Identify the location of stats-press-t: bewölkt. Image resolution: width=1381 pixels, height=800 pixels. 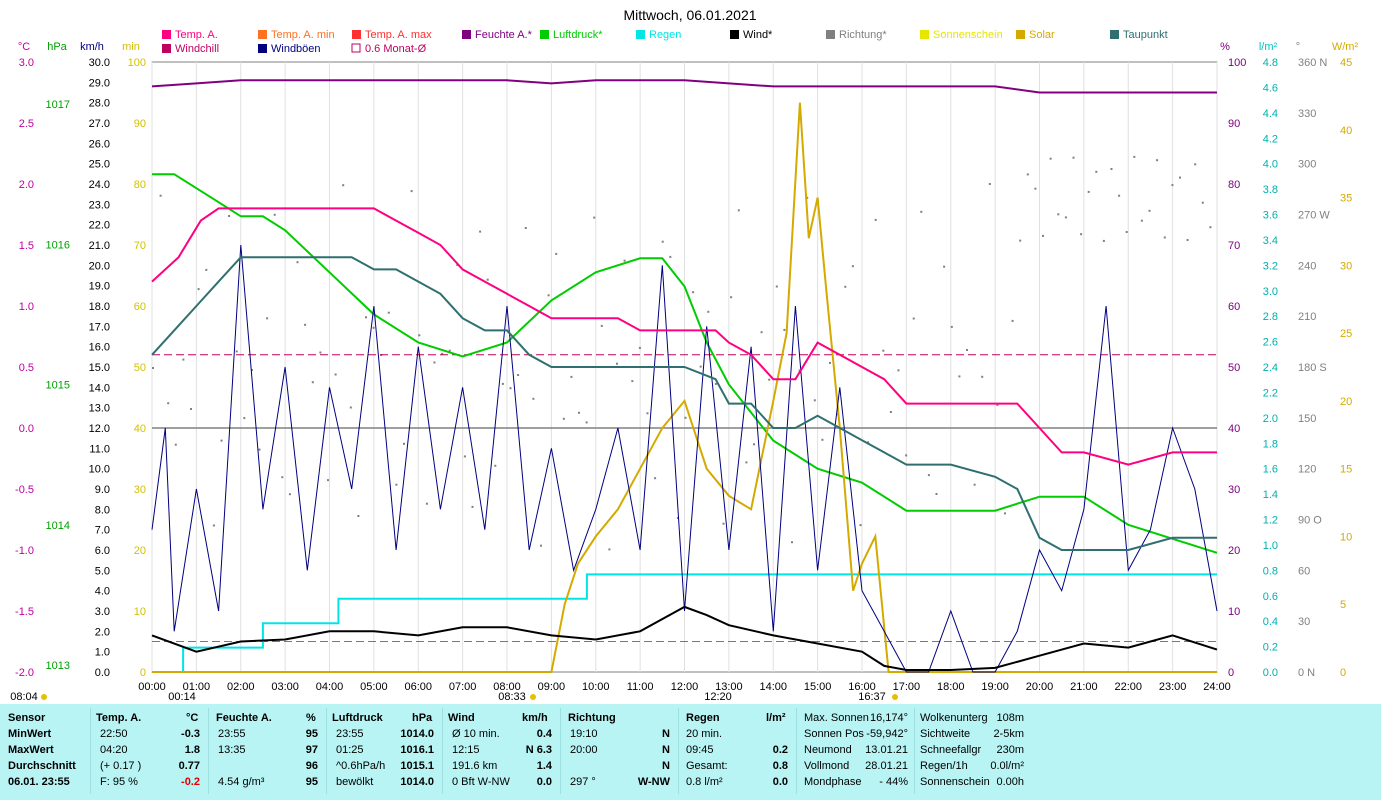
(355, 782).